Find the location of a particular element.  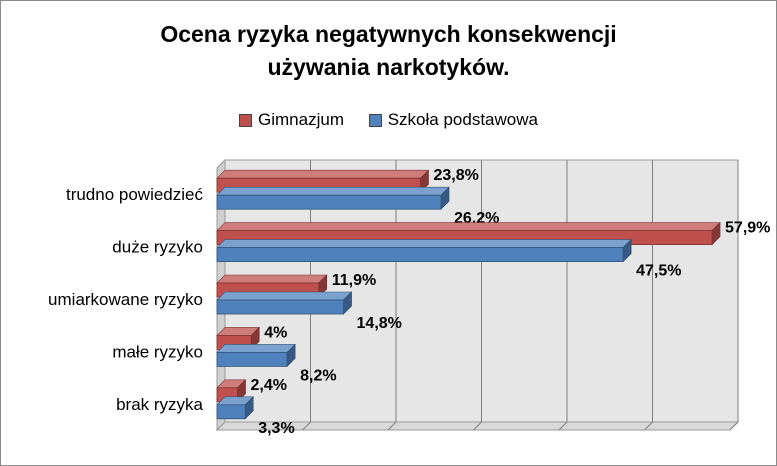

bar-szkola-podstawowa-duże-ryzyko-top is located at coordinates (424, 243).